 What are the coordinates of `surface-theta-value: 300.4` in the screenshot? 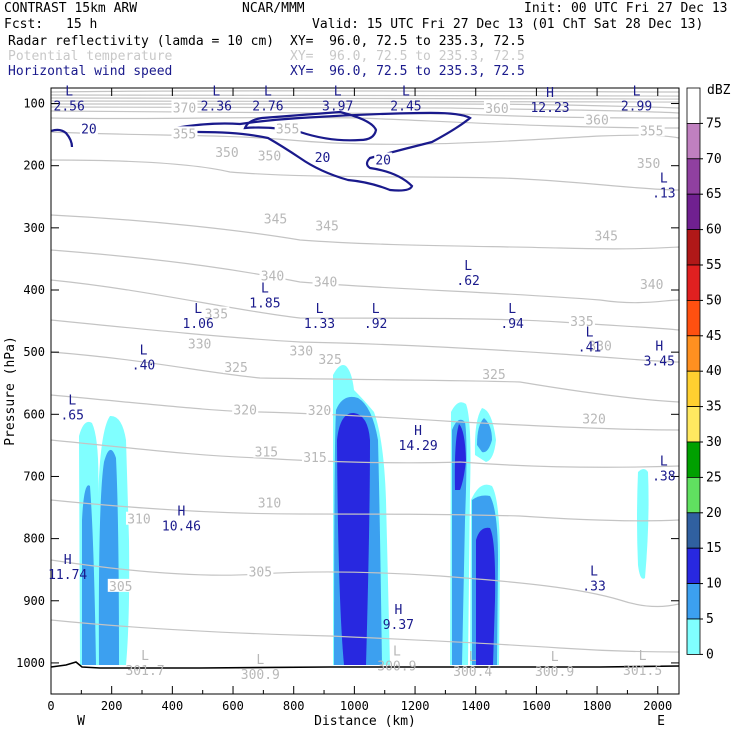 It's located at (472, 672).